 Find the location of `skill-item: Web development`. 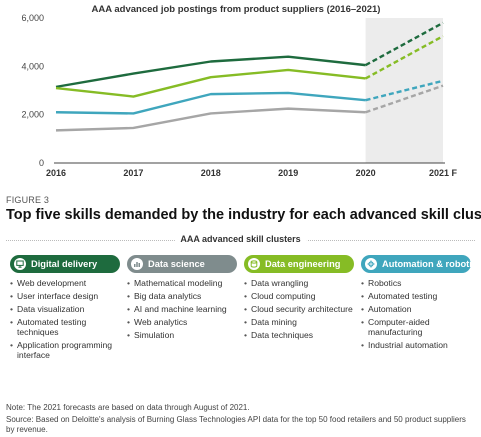

skill-item: Web development is located at coordinates (65, 283).